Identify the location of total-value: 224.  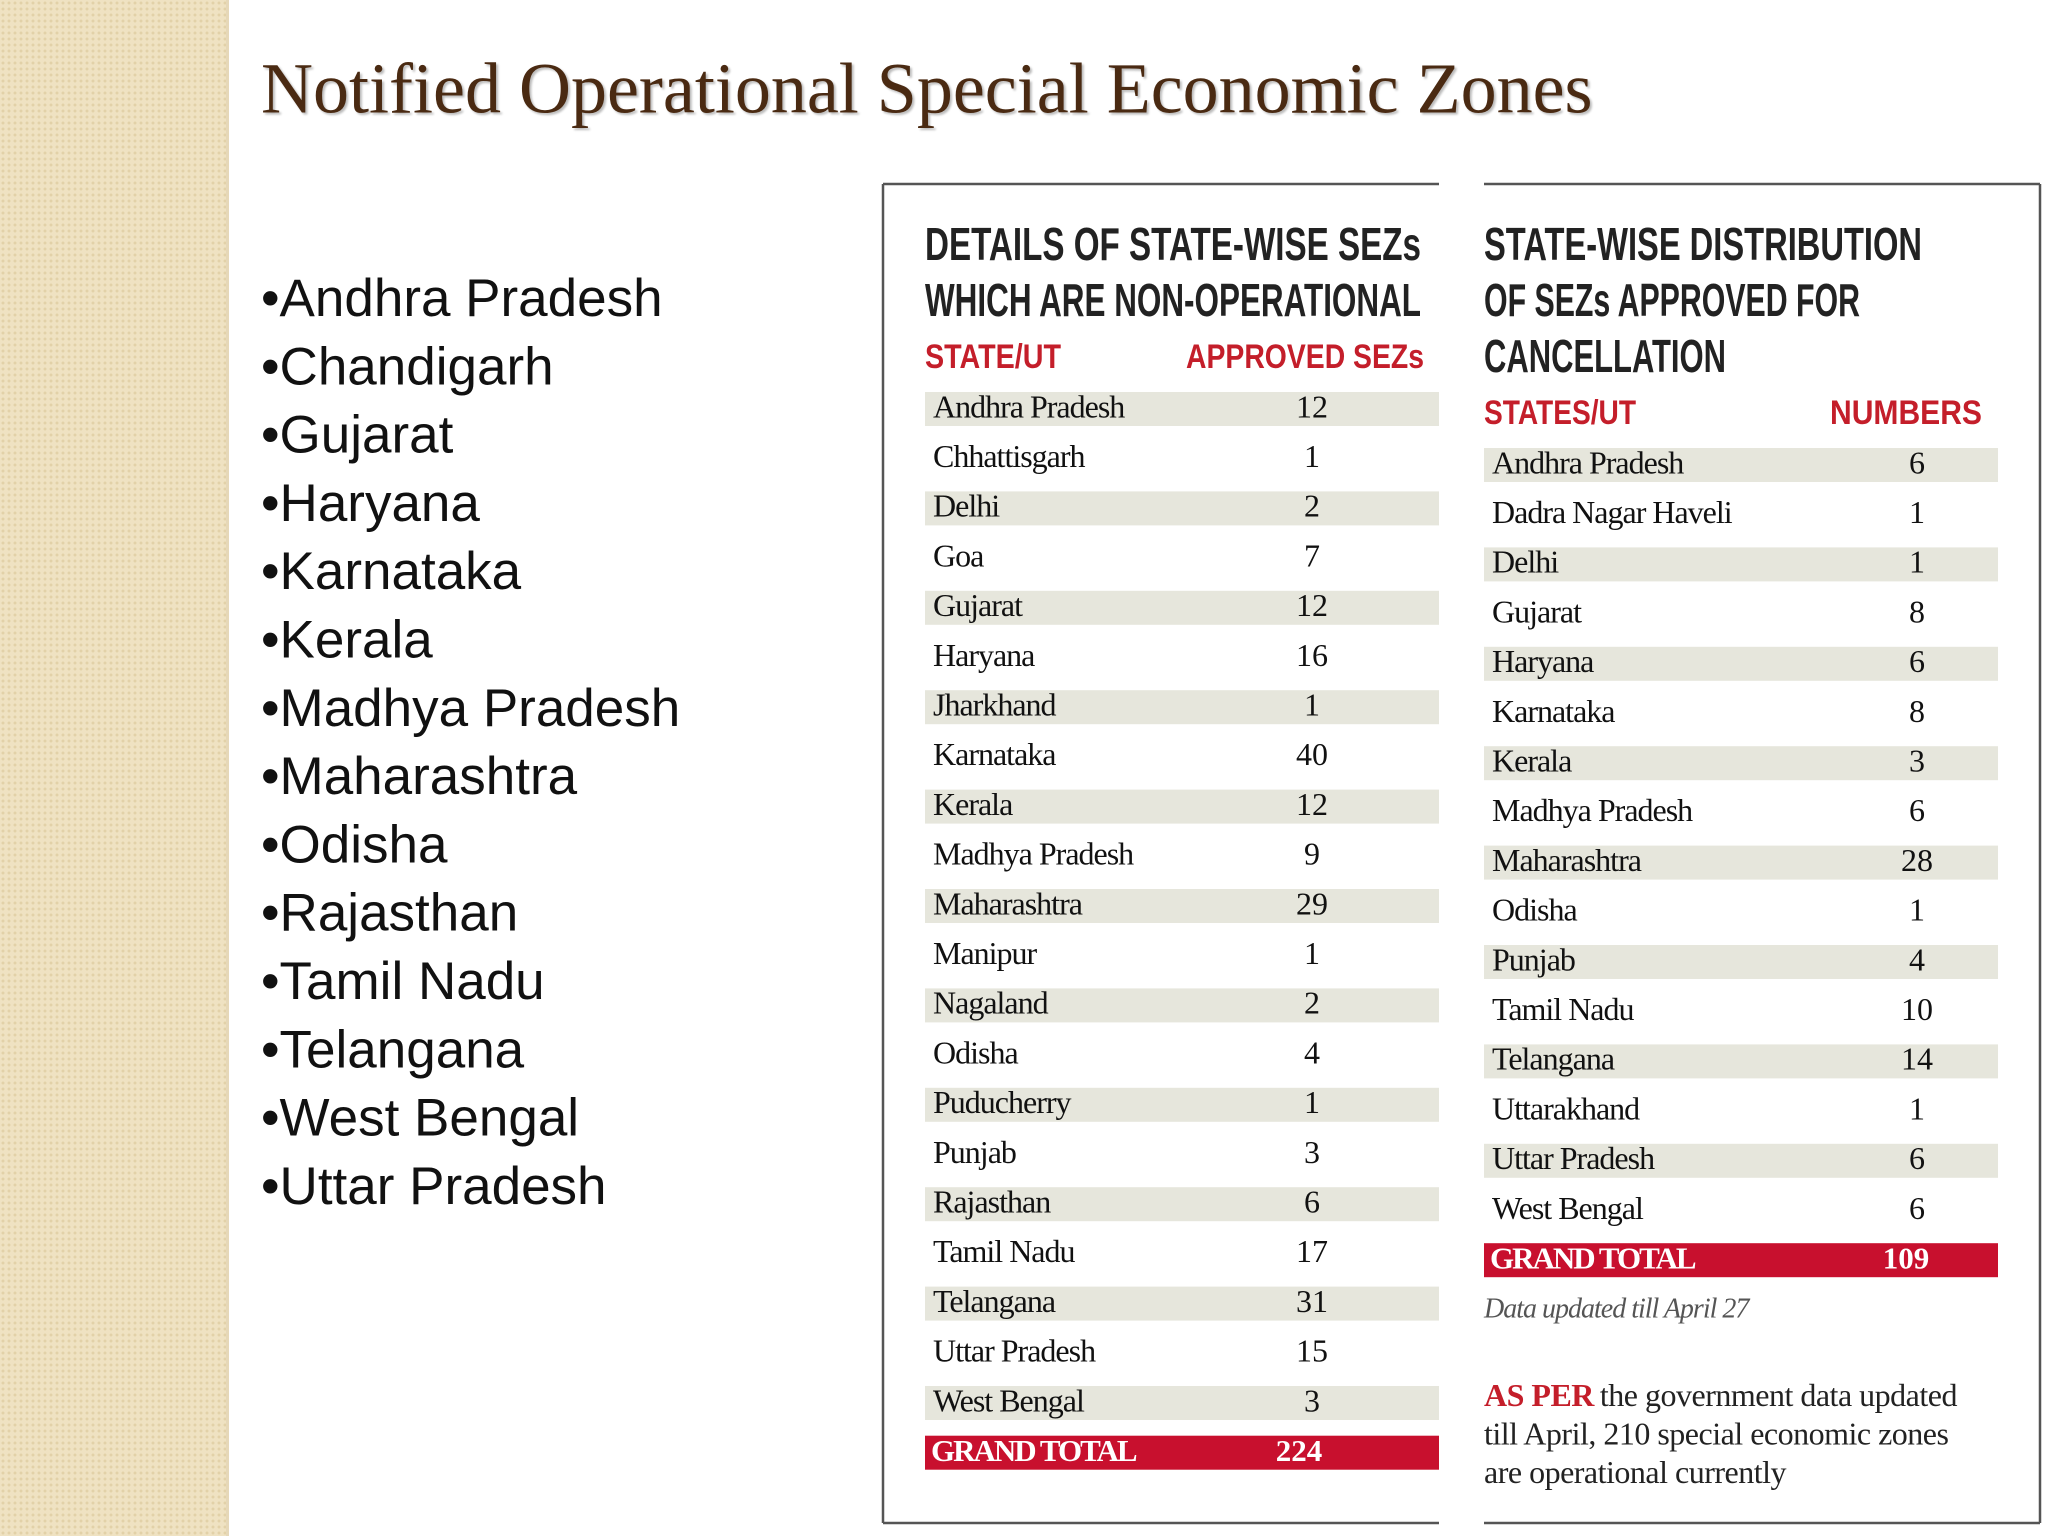
(1299, 1450).